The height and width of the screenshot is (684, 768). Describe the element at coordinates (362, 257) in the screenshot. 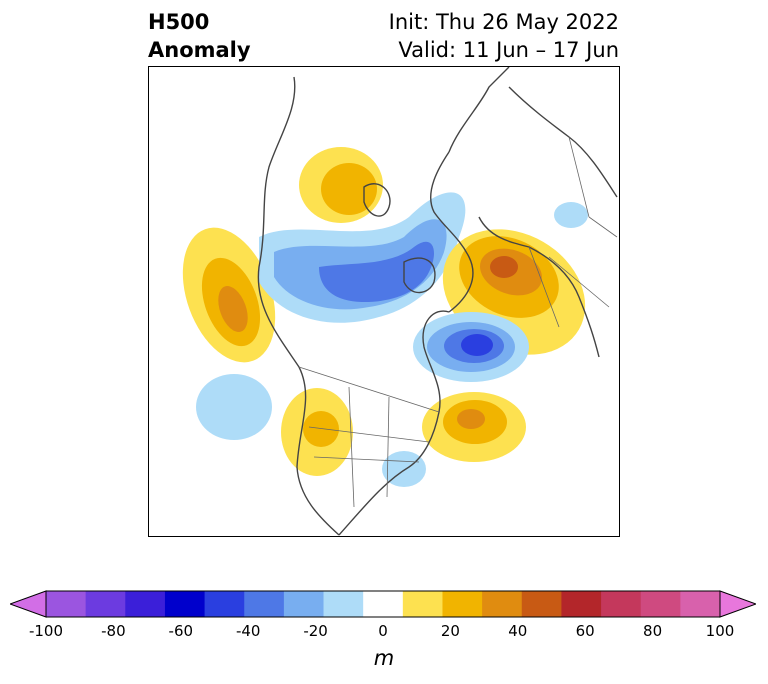

I see `anomaly-neg-arctic` at that location.